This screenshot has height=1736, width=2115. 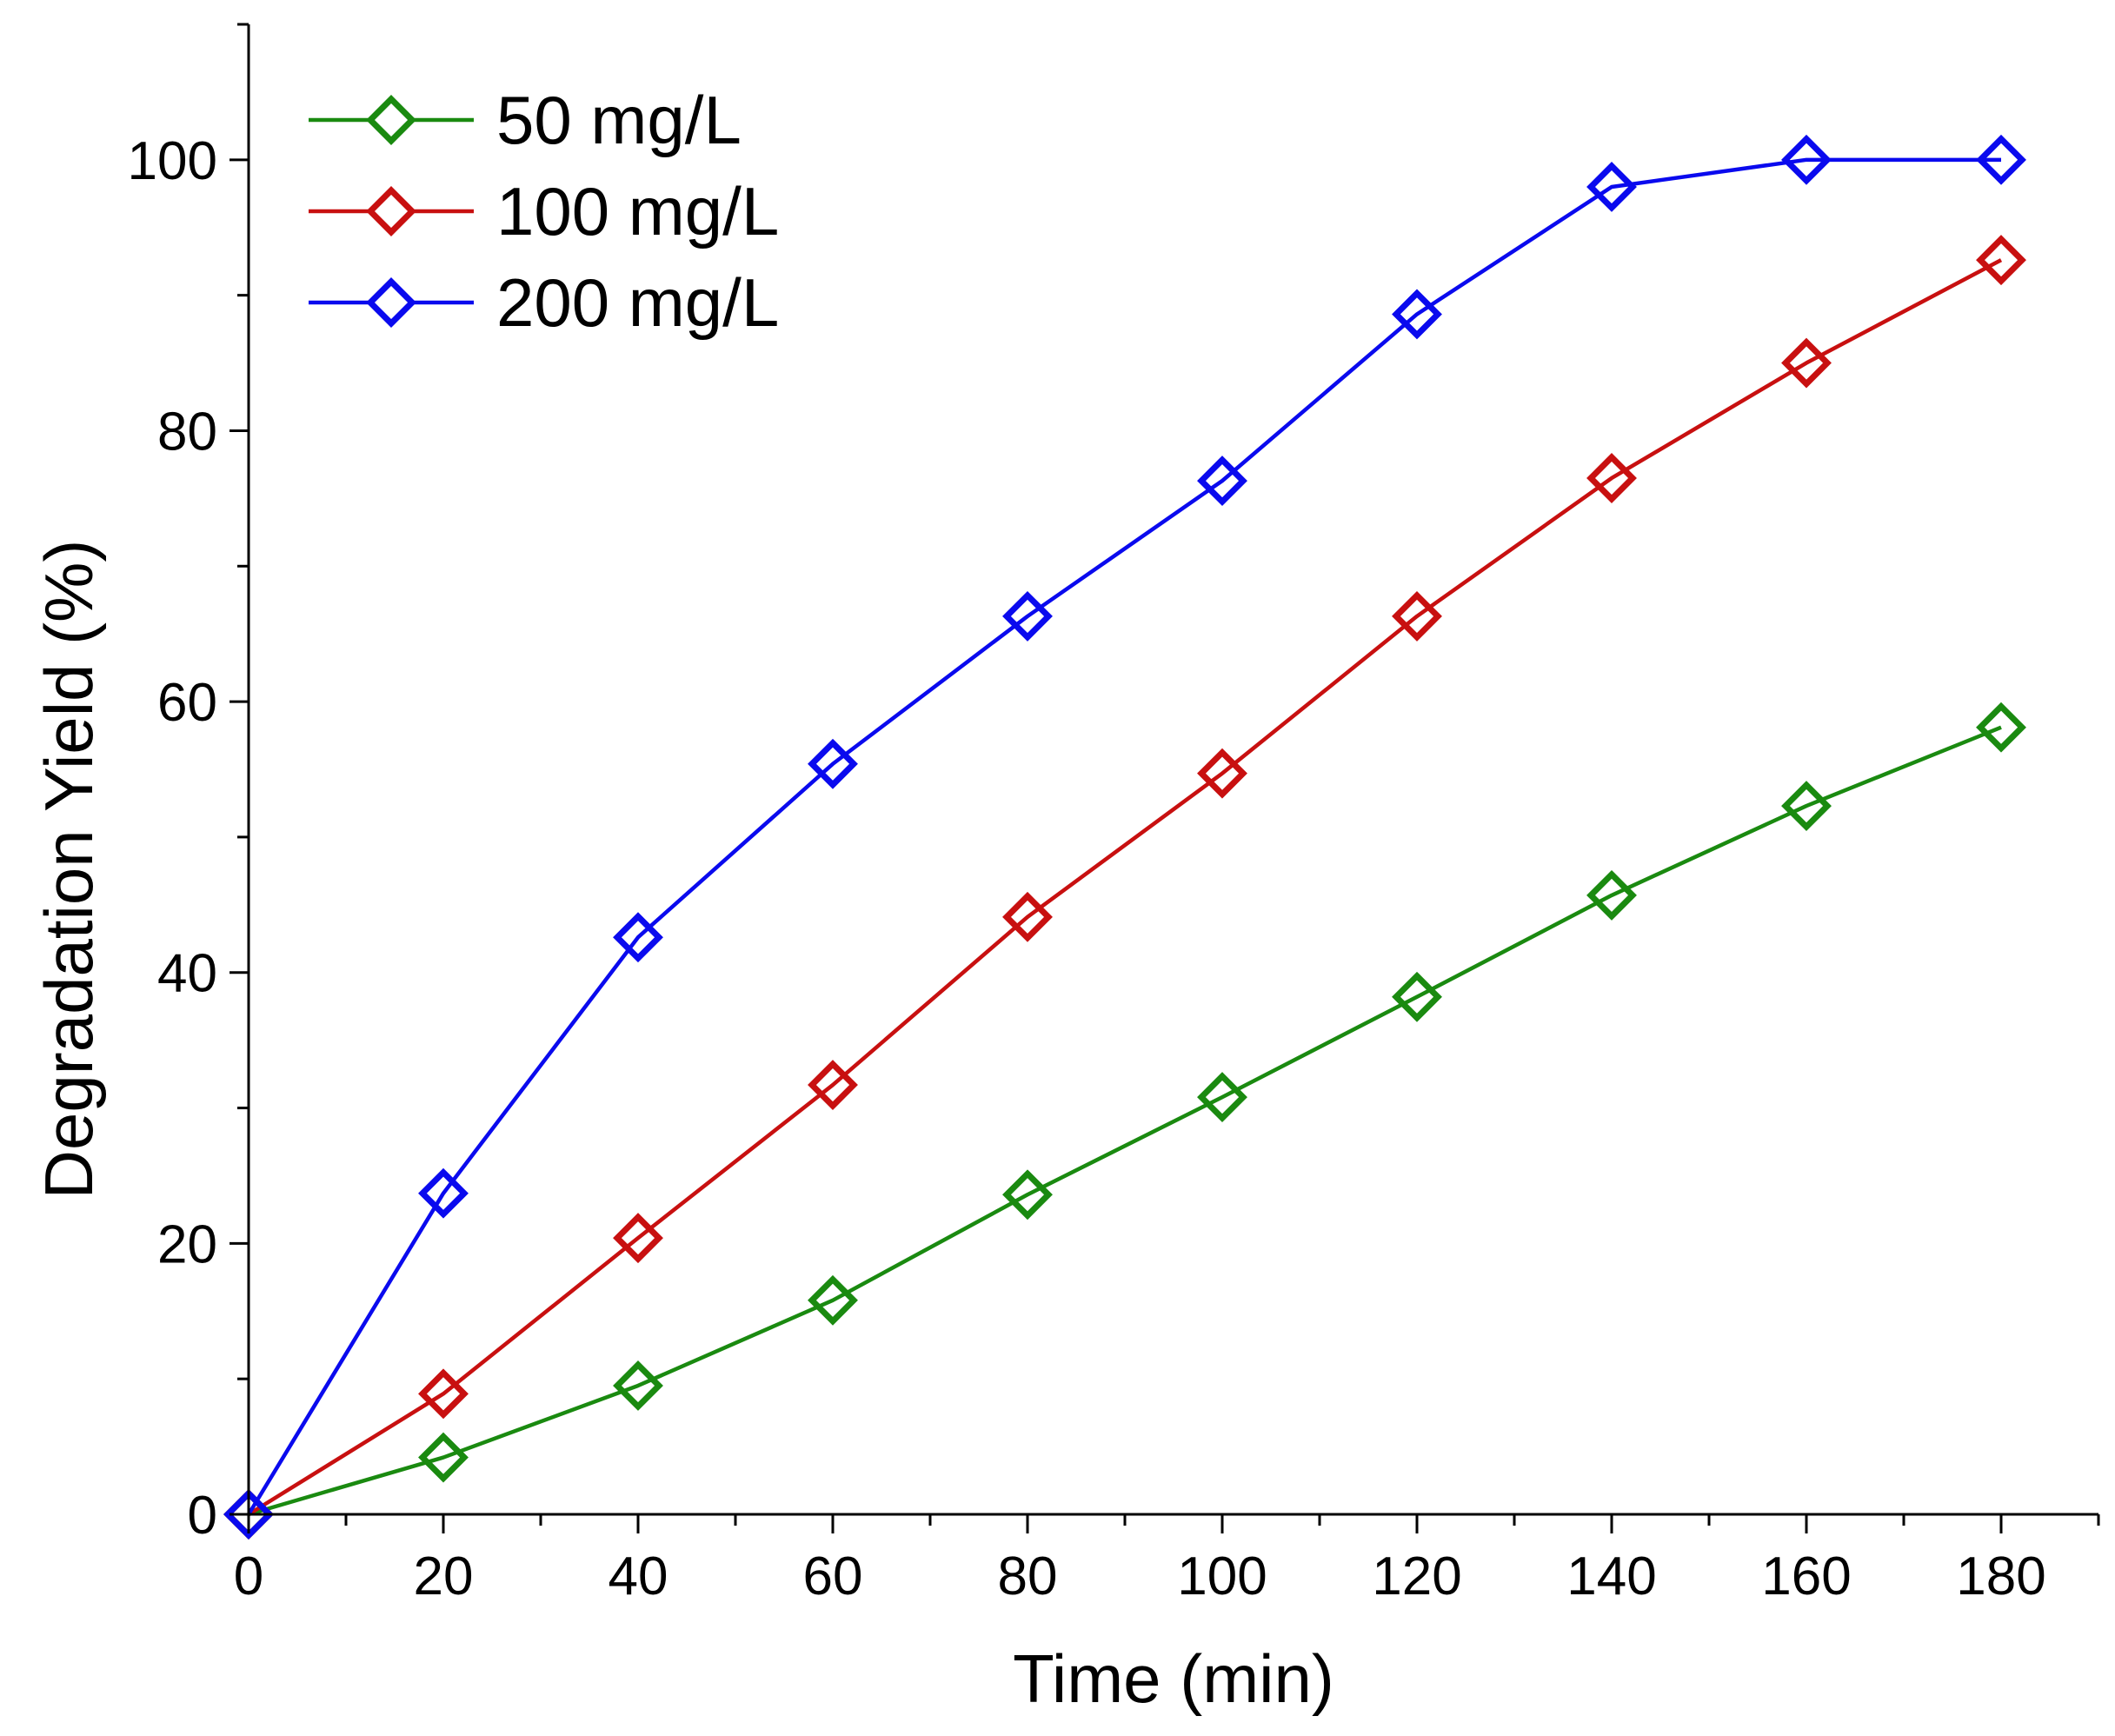 I want to click on x-tick-label: 140, so click(x=1611, y=1576).